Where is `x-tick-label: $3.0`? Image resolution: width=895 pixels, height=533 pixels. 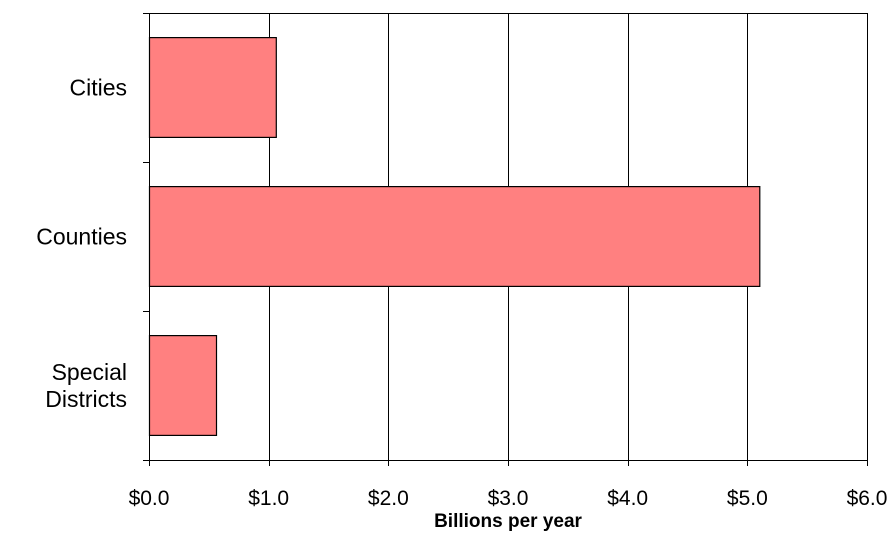 x-tick-label: $3.0 is located at coordinates (508, 498).